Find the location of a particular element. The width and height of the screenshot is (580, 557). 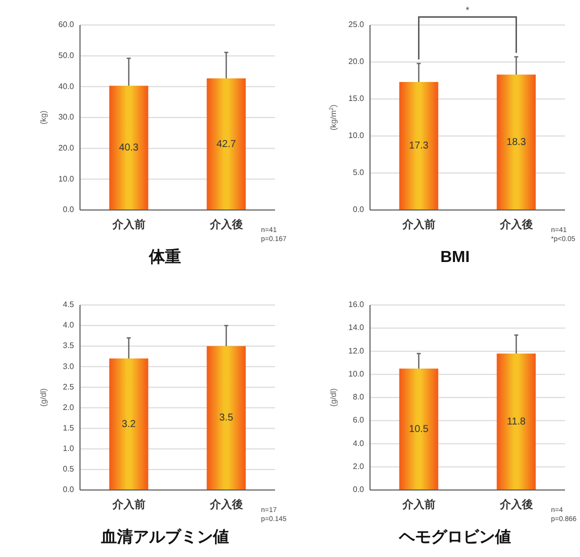

y-tick-label: 15.0 is located at coordinates (356, 99).